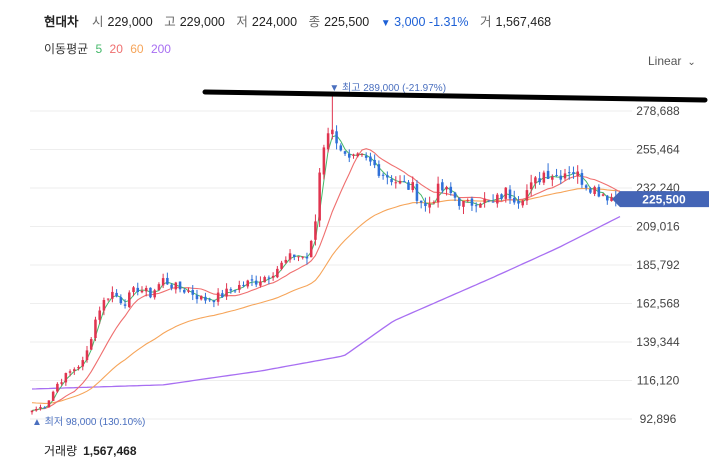  I want to click on ma20-period: 20, so click(116, 49).